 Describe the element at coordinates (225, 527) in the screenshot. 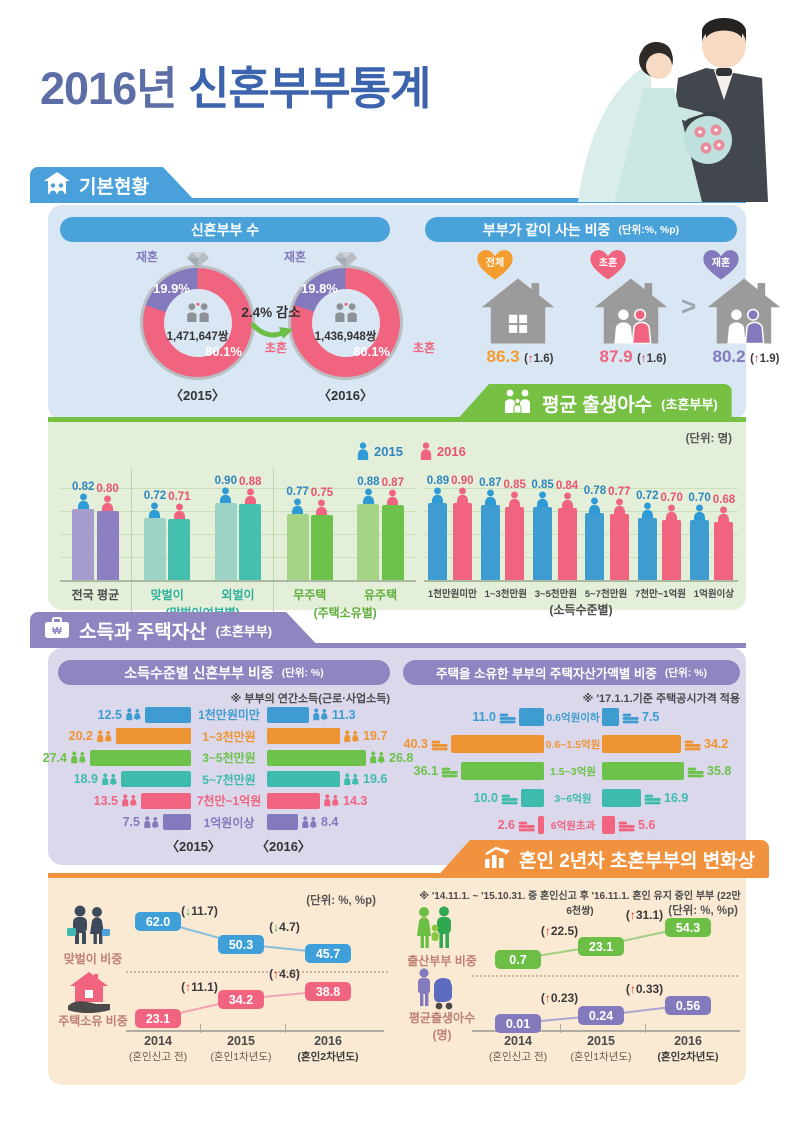

I see `bar-column: 0.90` at that location.